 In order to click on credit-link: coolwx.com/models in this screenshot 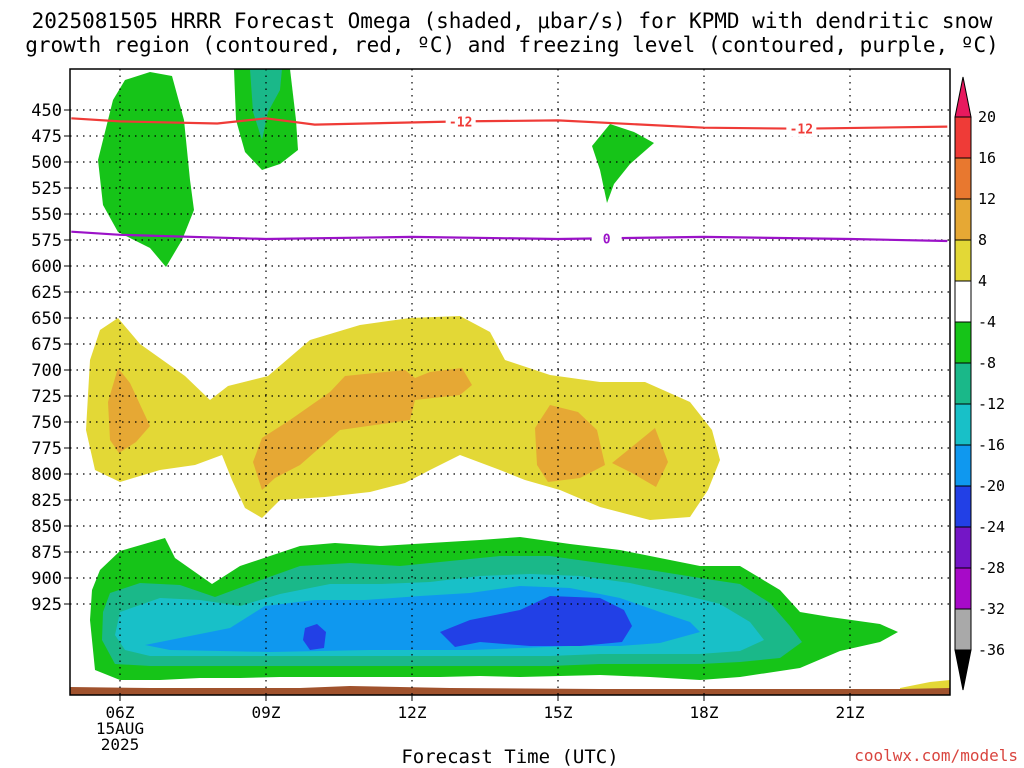, I will do `click(936, 755)`.